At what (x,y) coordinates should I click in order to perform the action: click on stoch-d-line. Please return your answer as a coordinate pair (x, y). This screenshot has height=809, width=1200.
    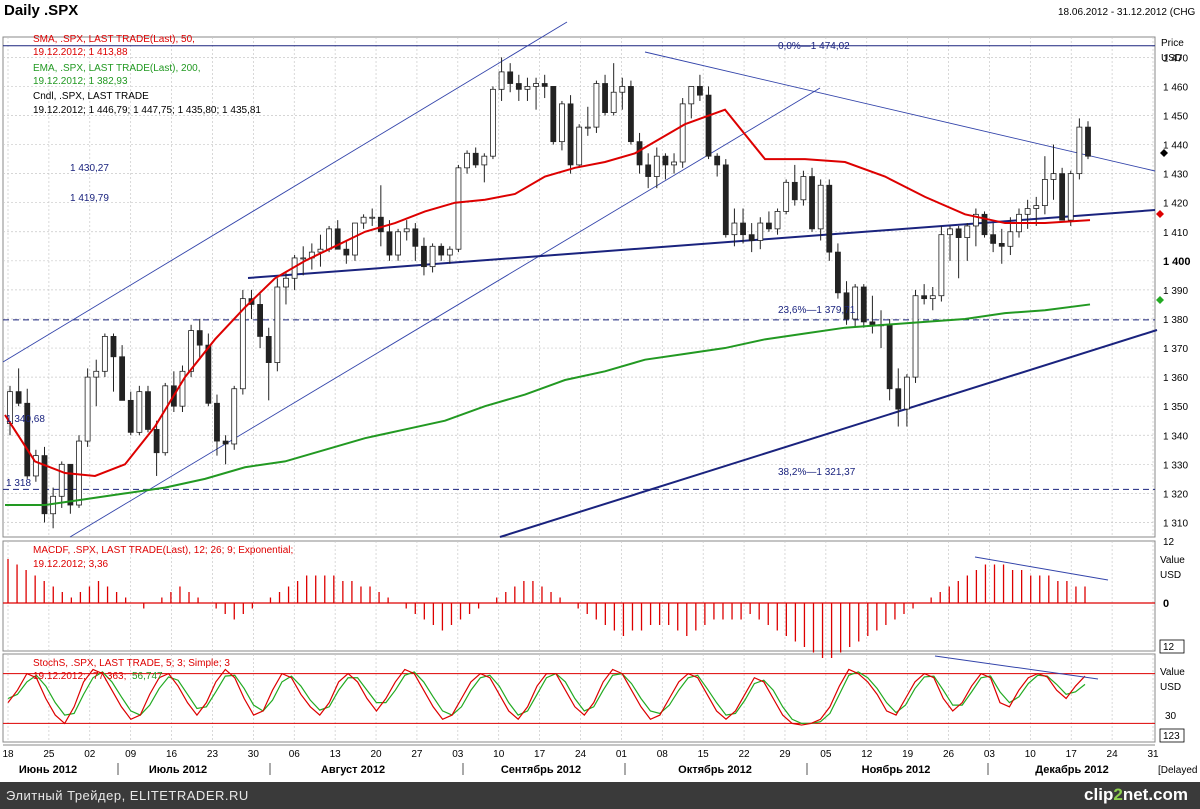
    Looking at the image, I should click on (546, 697).